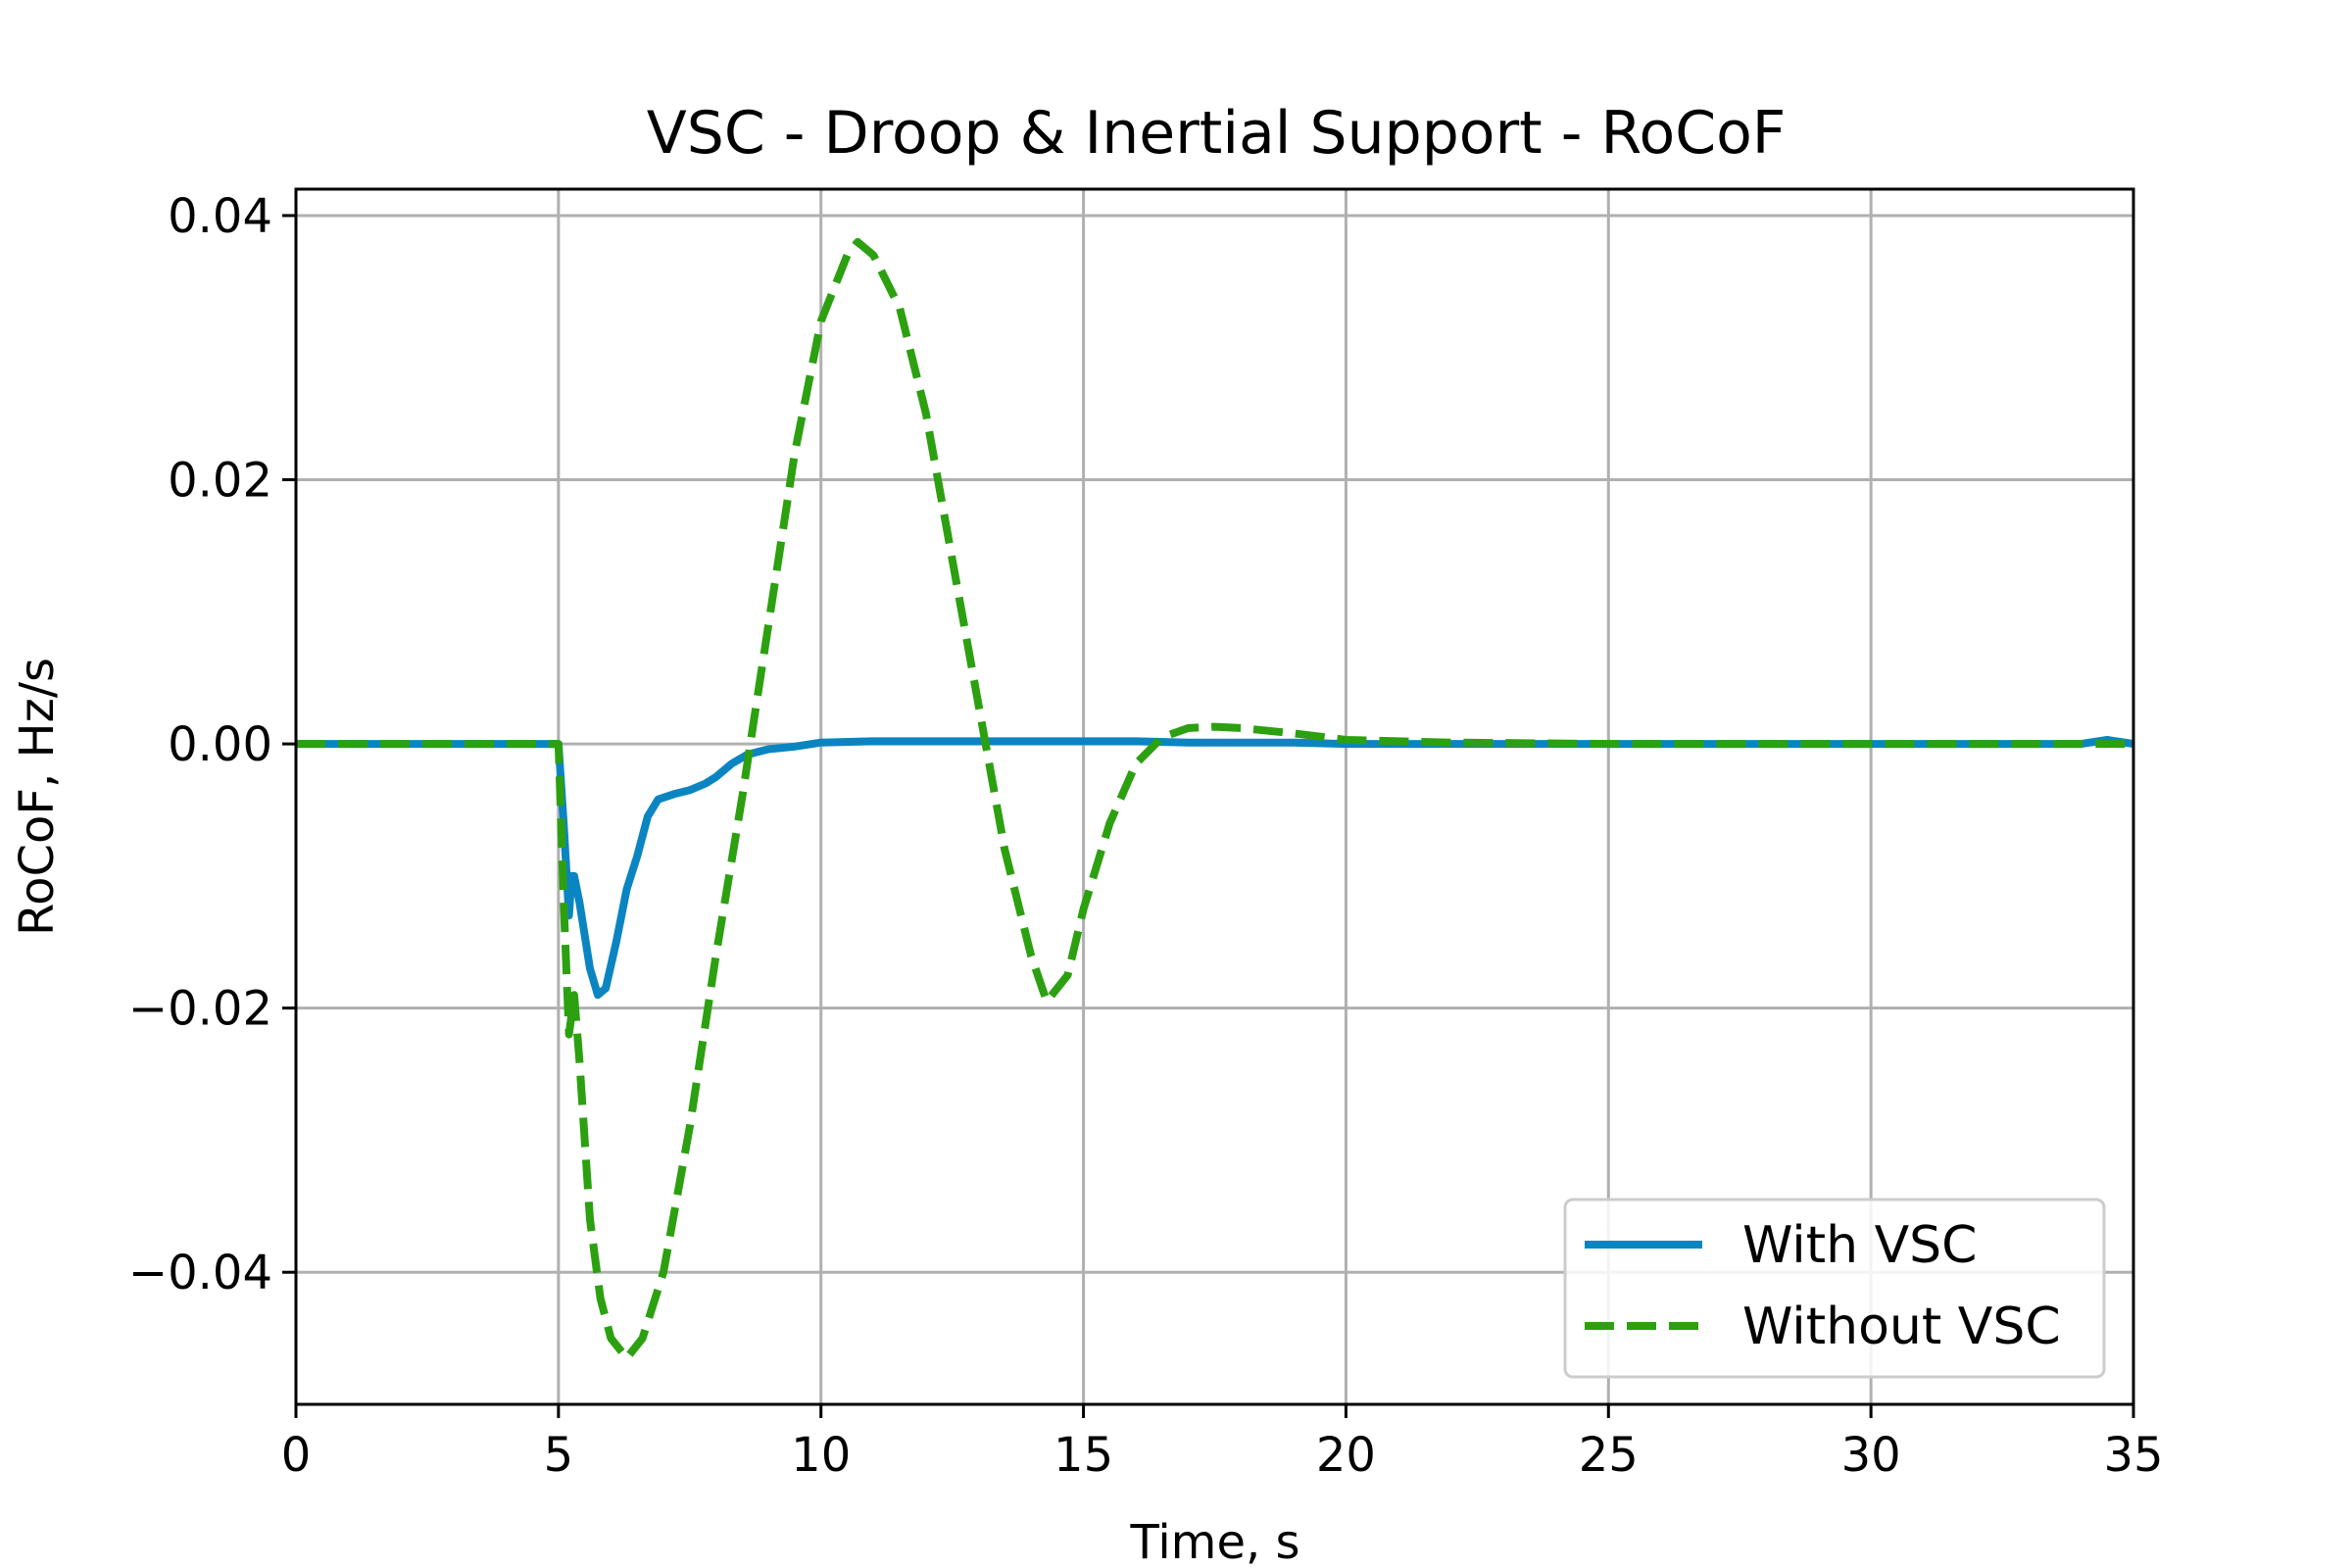  Describe the element at coordinates (296, 1455) in the screenshot. I see `x-tick-label: 0` at that location.